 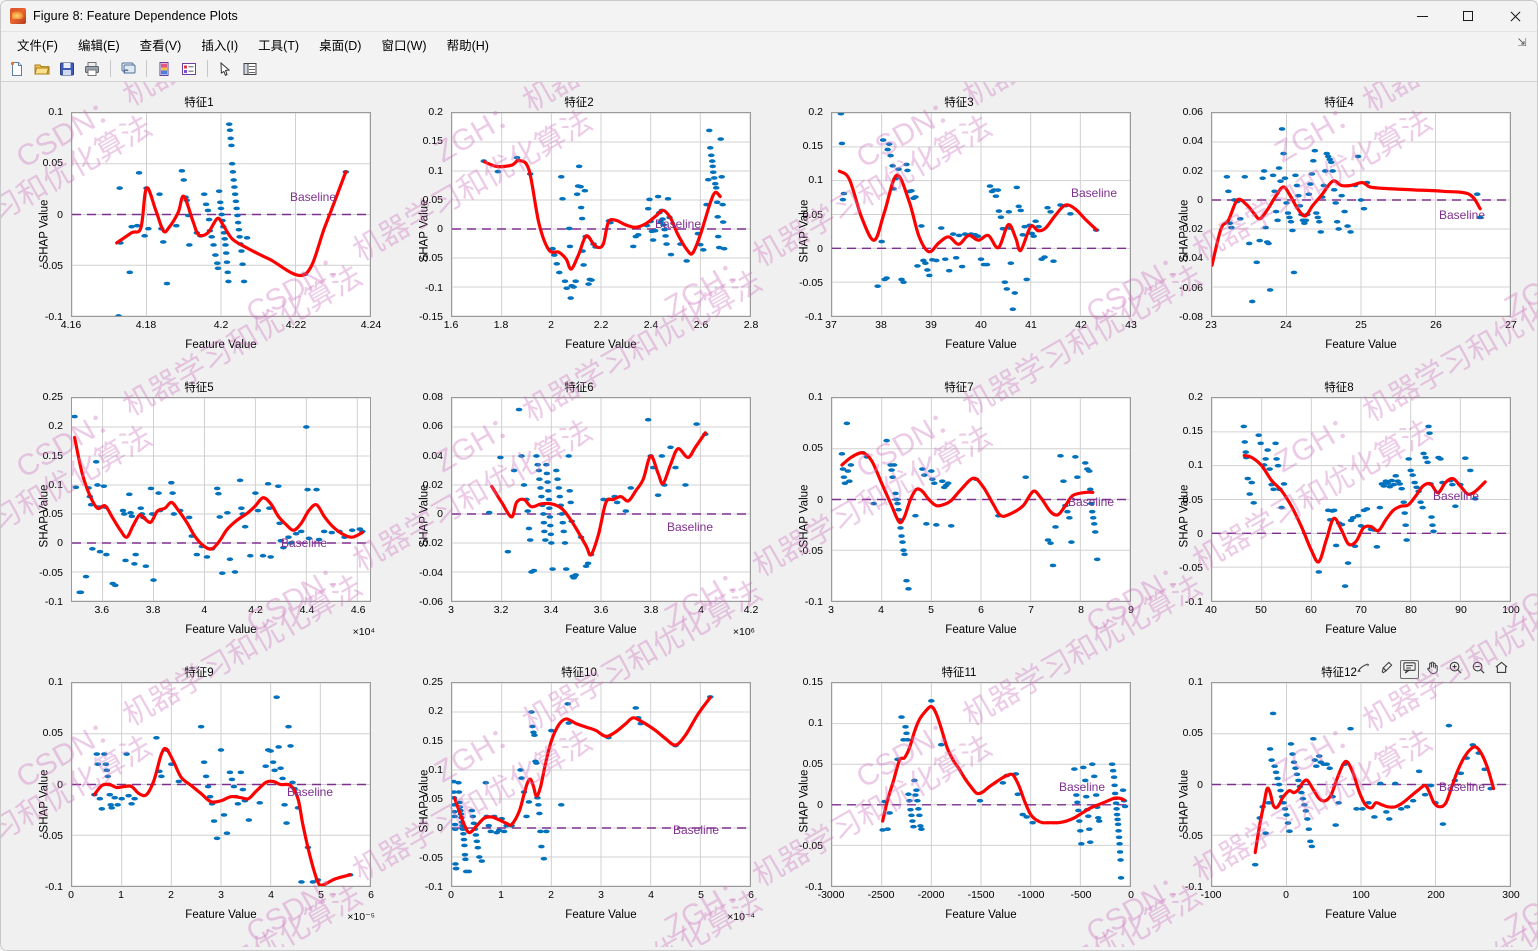 I want to click on y-tick-label: 0.1, so click(x=815, y=723).